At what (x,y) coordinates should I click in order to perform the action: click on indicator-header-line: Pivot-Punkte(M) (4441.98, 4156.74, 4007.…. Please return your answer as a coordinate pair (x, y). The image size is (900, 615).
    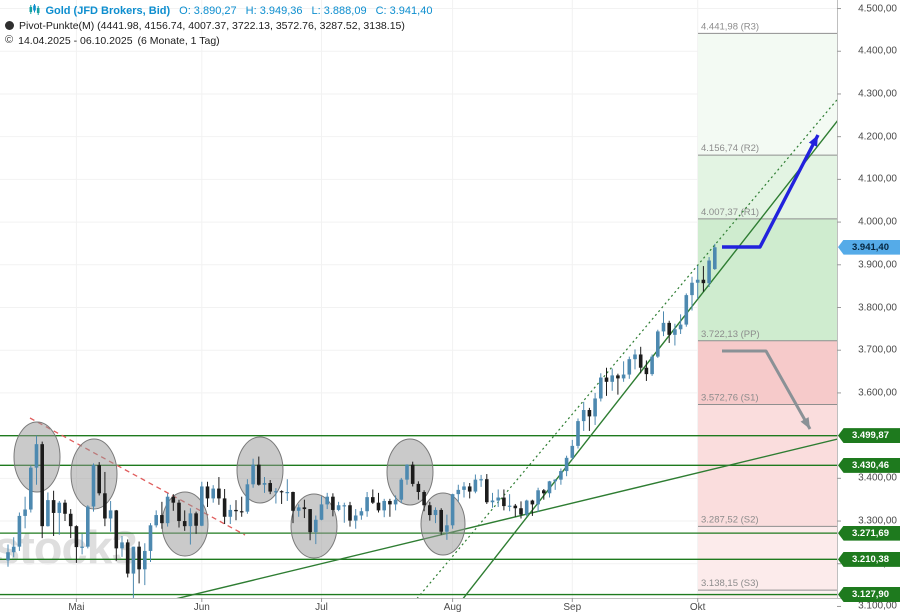
    Looking at the image, I should click on (218, 25).